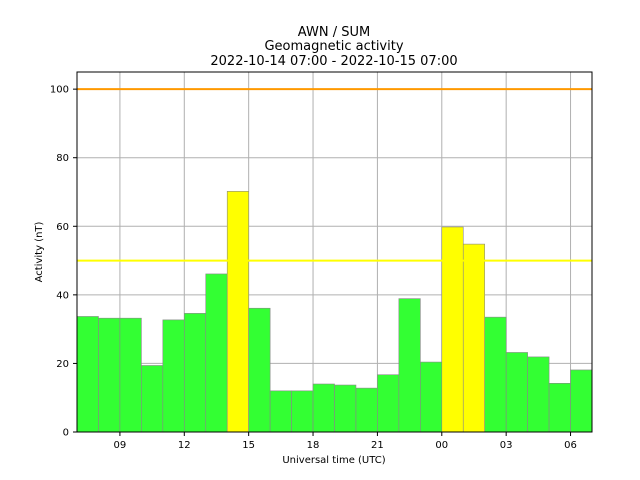  I want to click on x-tick-label: 18, so click(313, 445).